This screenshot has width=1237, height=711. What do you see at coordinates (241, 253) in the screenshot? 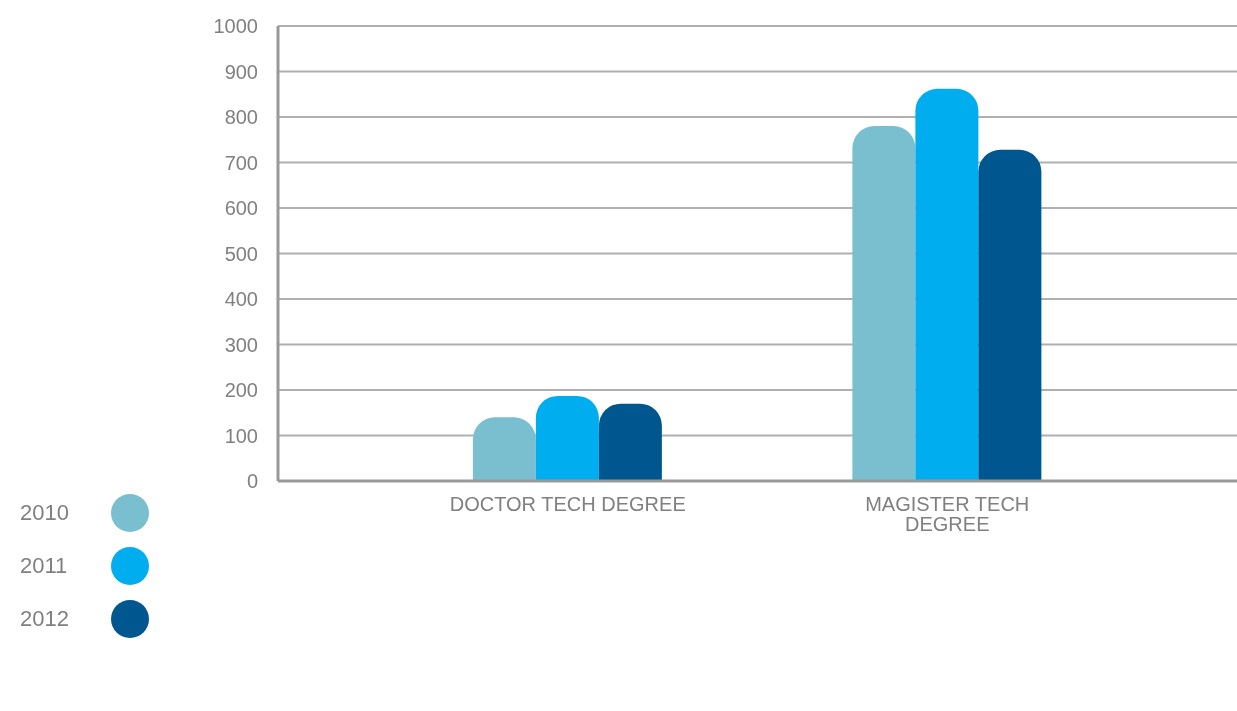
I see `y-tick-label: 500` at bounding box center [241, 253].